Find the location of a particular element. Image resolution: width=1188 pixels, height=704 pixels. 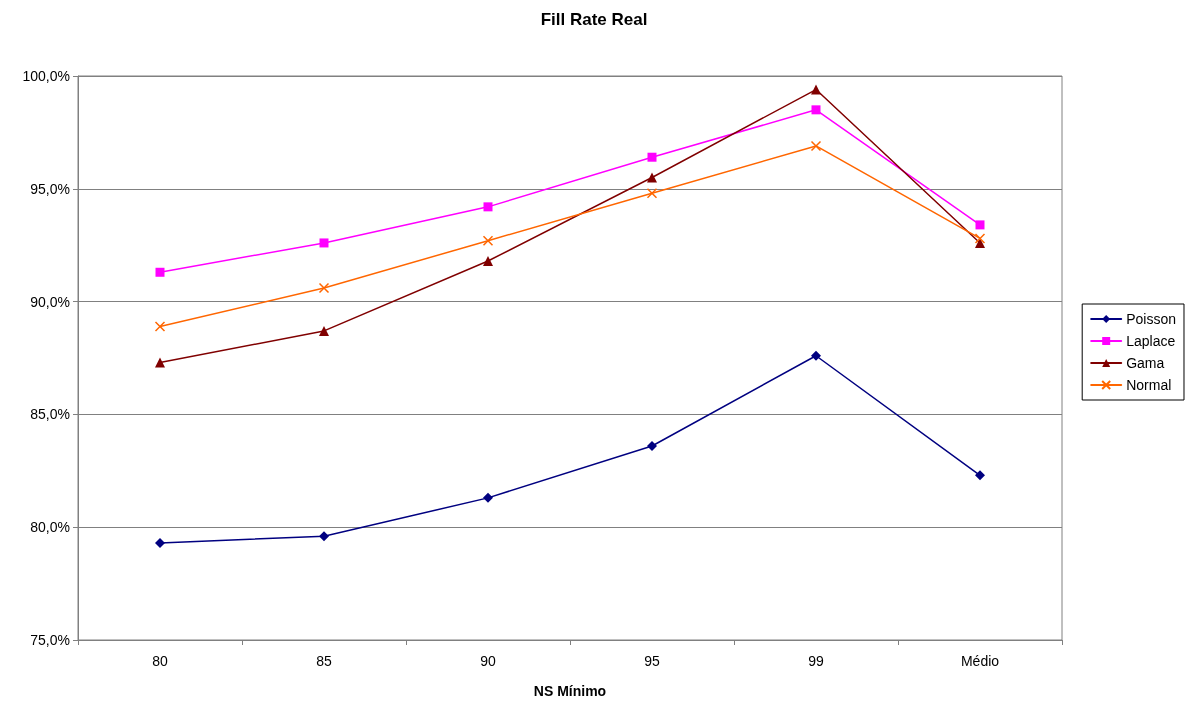

legend-label: Poisson is located at coordinates (1151, 319).